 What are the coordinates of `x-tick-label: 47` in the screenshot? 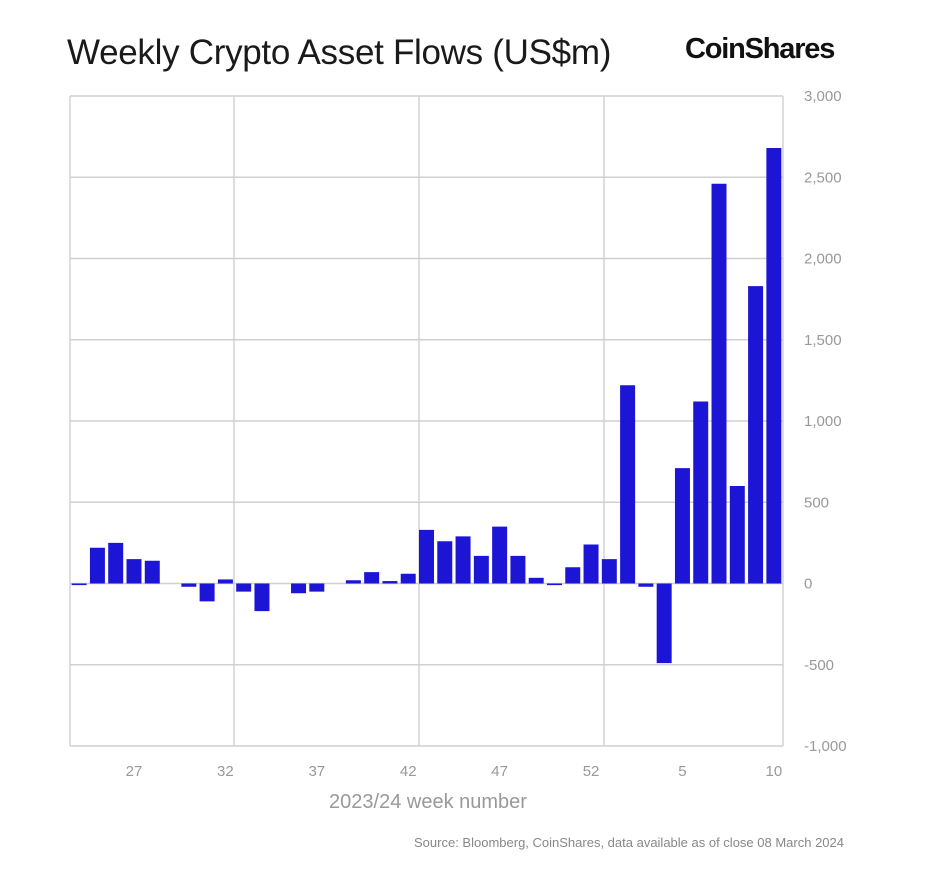 It's located at (499, 771).